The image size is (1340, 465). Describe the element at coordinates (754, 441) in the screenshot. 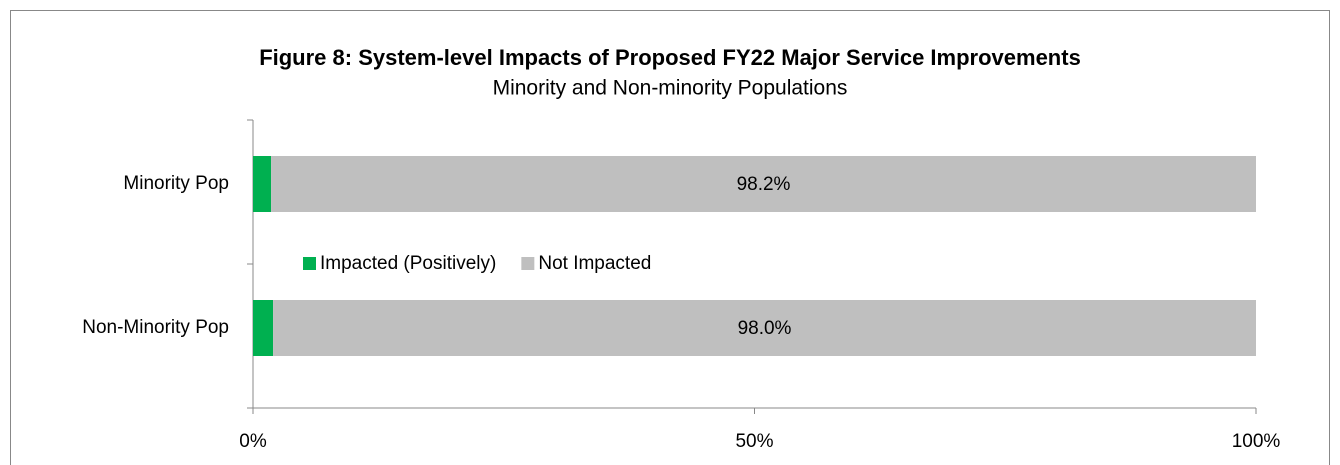

I see `x-tick-label: 50%` at that location.